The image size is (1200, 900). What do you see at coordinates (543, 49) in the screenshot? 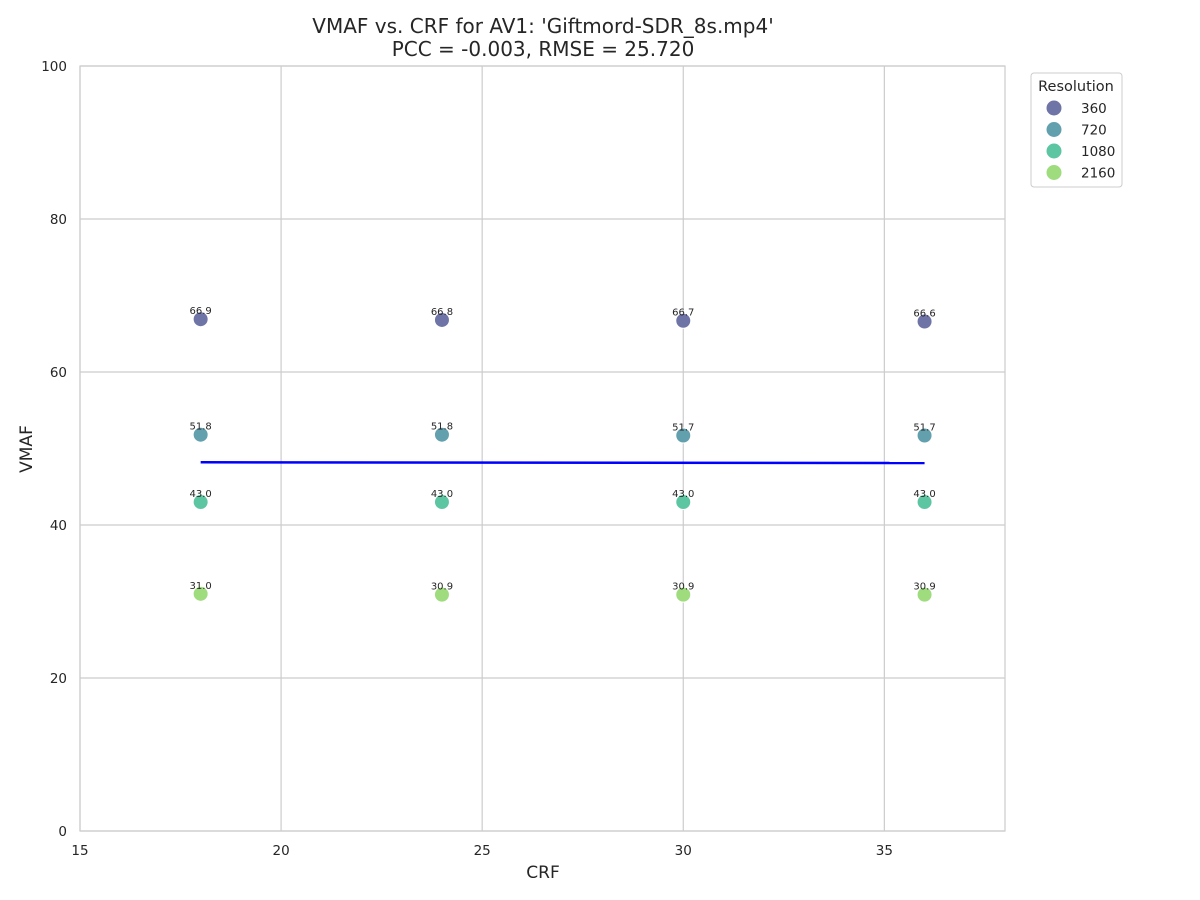
I see `chart-subtitle: PCC = -0.003, RMSE = 25.720` at bounding box center [543, 49].